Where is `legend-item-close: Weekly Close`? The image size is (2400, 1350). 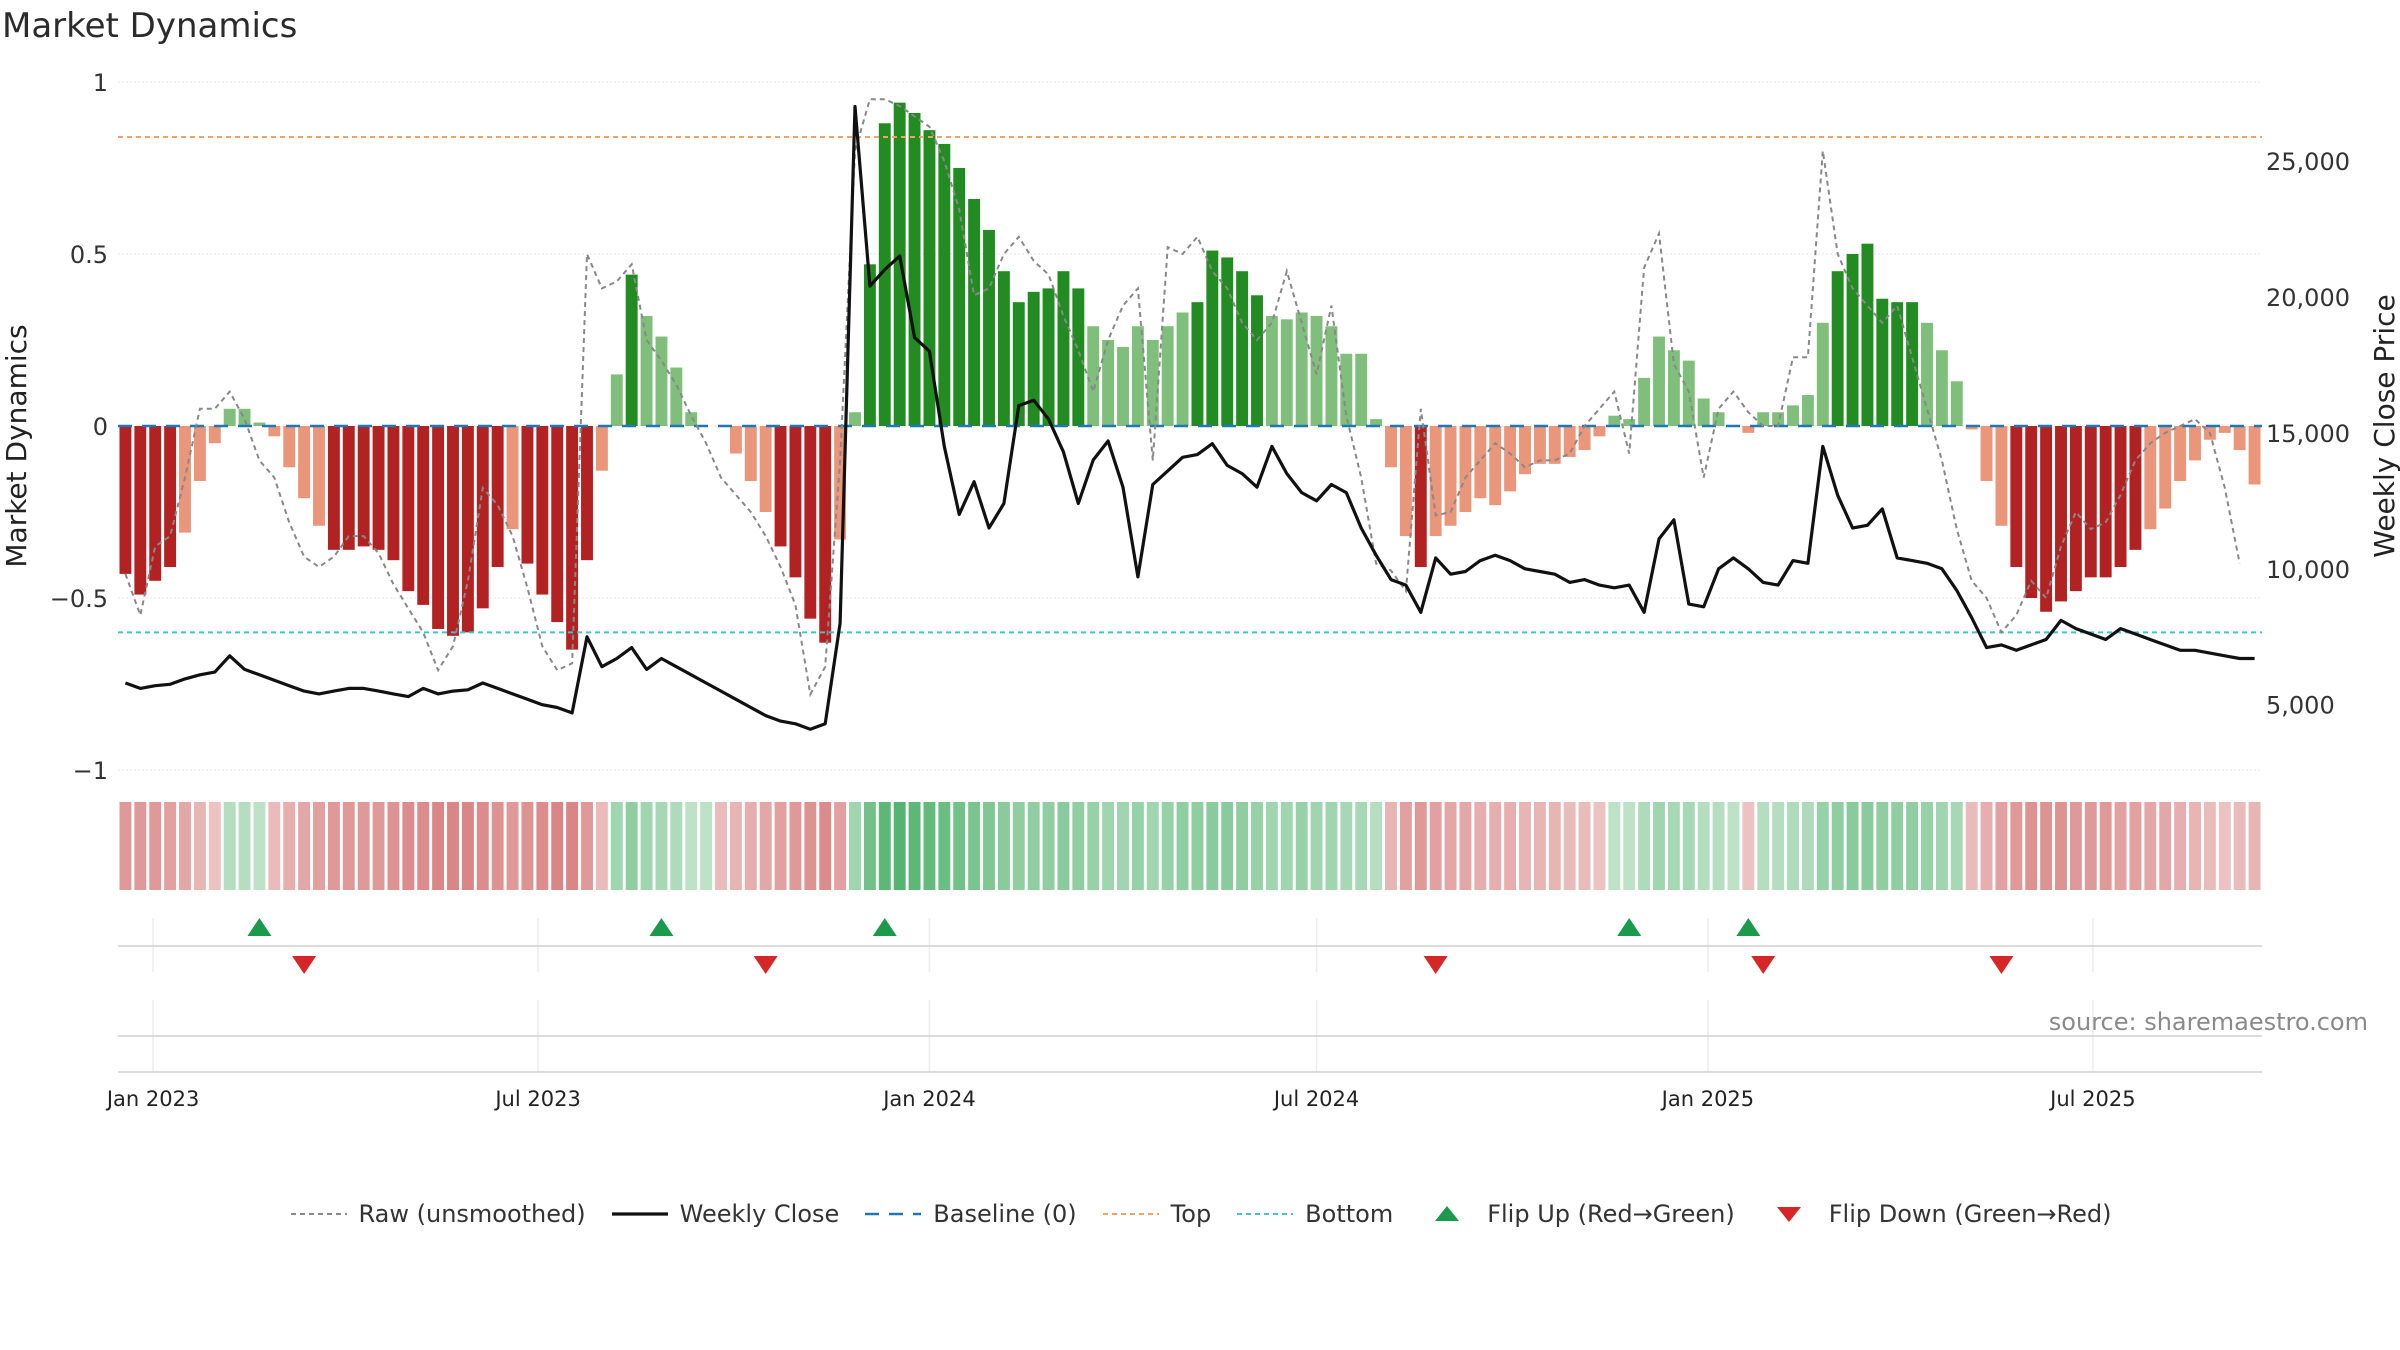 legend-item-close: Weekly Close is located at coordinates (725, 1214).